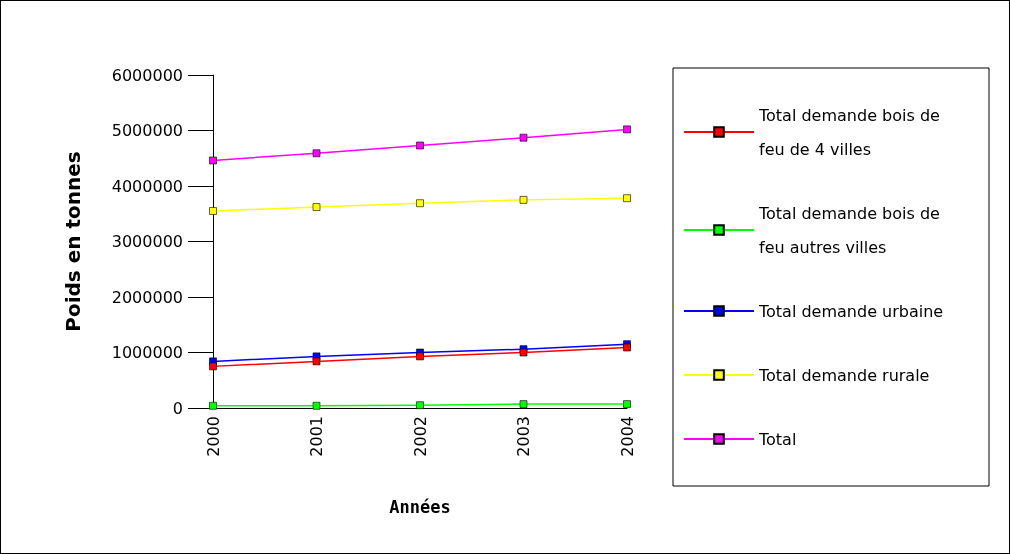 This screenshot has height=554, width=1010. I want to click on legend-label: Total, so click(777, 439).